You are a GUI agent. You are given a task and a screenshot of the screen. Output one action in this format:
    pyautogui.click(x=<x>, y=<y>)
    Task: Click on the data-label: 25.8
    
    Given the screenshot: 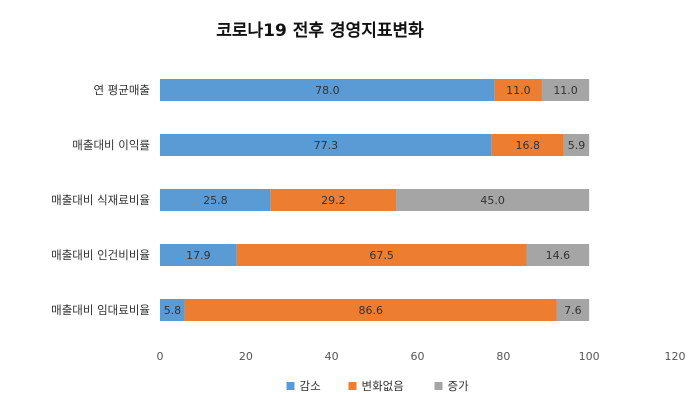 What is the action you would take?
    pyautogui.click(x=215, y=200)
    